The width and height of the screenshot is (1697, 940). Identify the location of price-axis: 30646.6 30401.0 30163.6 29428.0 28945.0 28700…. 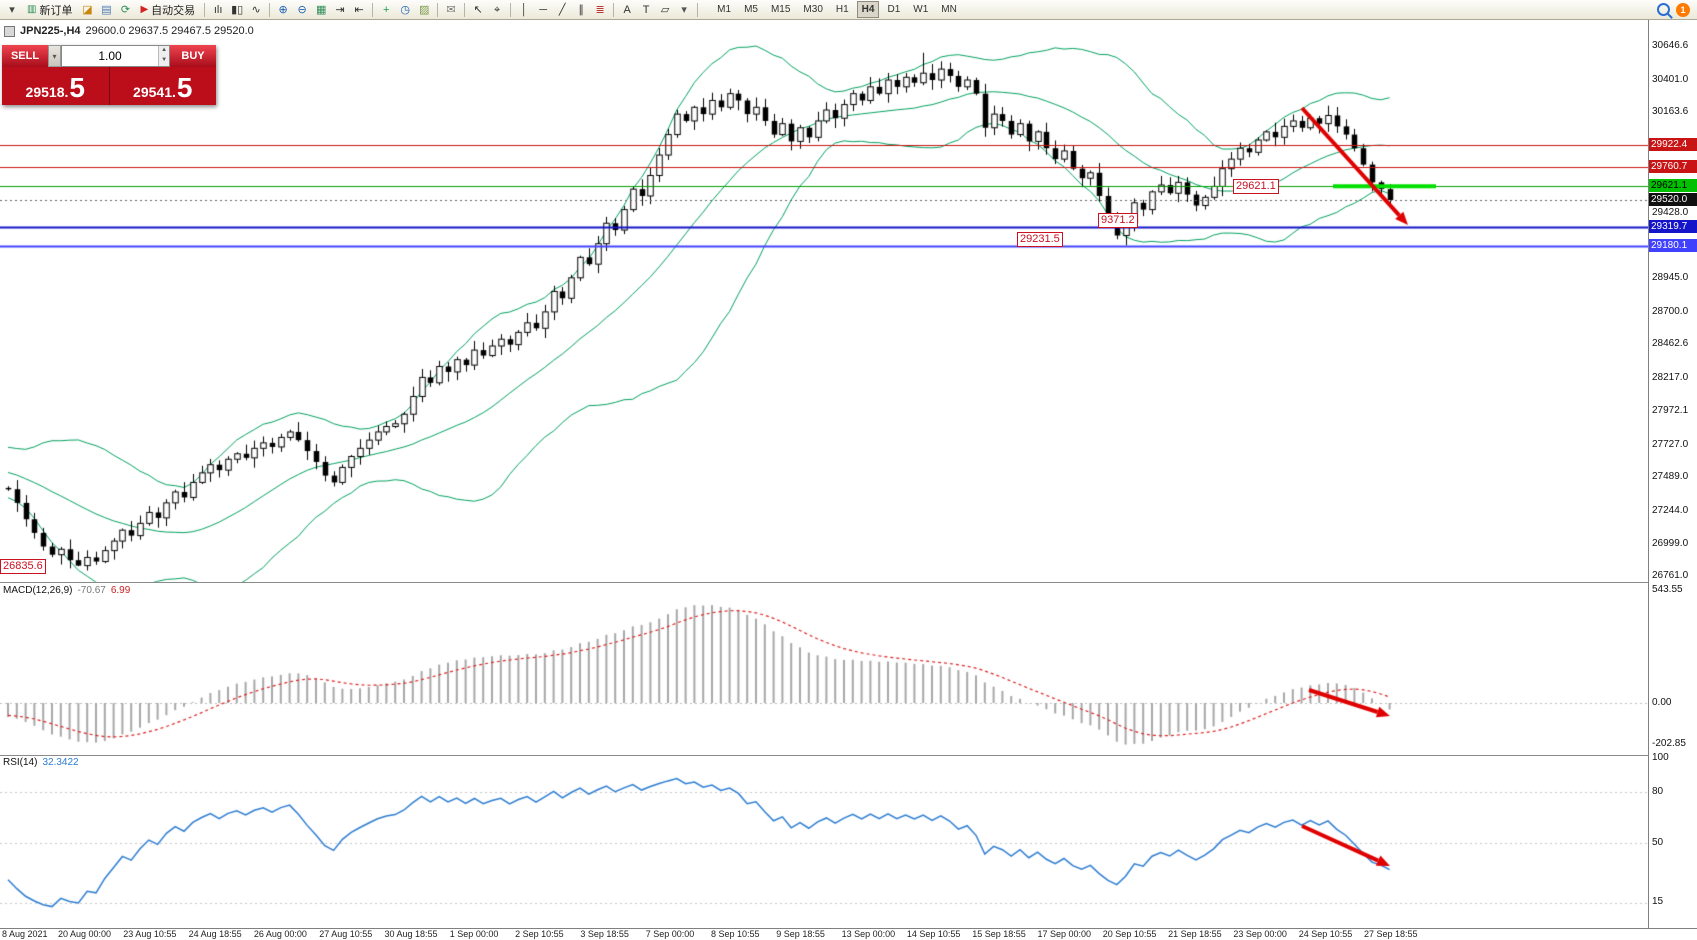
(1672, 474).